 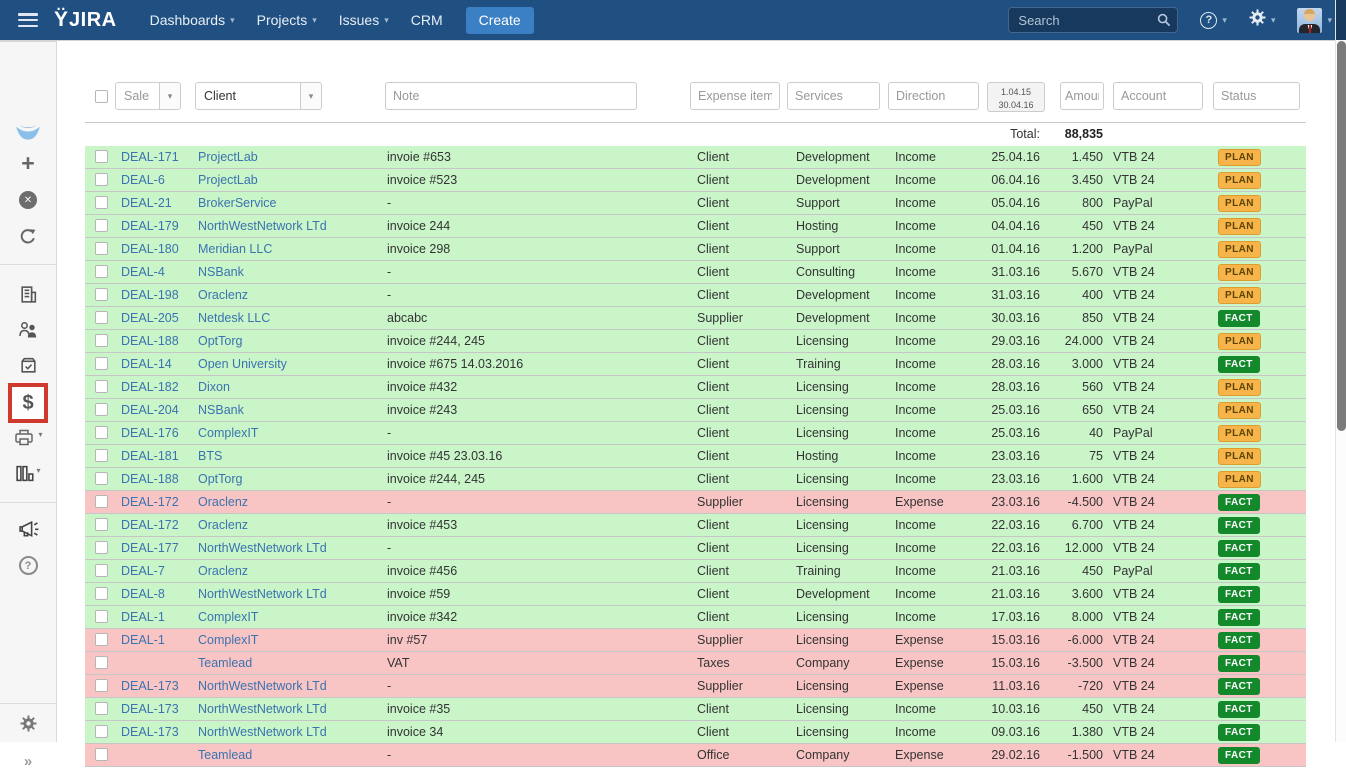 I want to click on help-menu: ? ▾, so click(x=1213, y=20).